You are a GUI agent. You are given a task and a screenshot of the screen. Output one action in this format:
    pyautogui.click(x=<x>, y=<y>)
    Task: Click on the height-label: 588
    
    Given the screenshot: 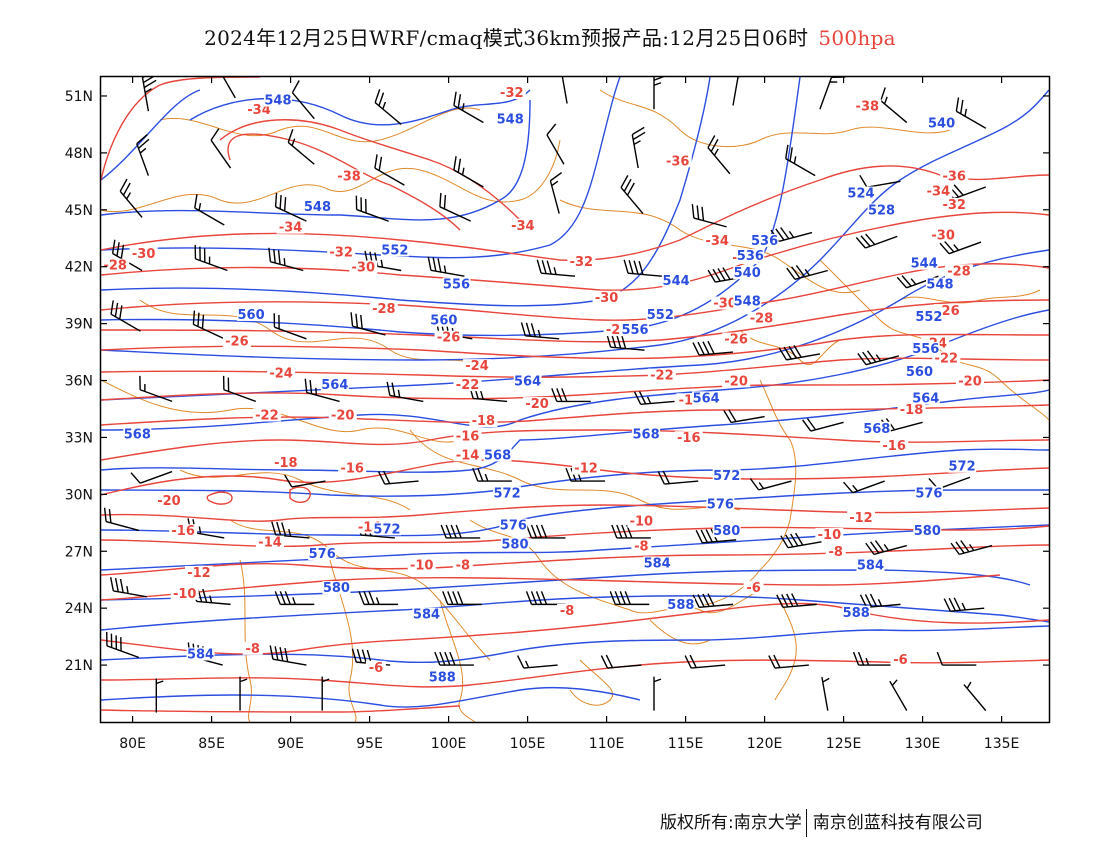 What is the action you would take?
    pyautogui.click(x=856, y=613)
    